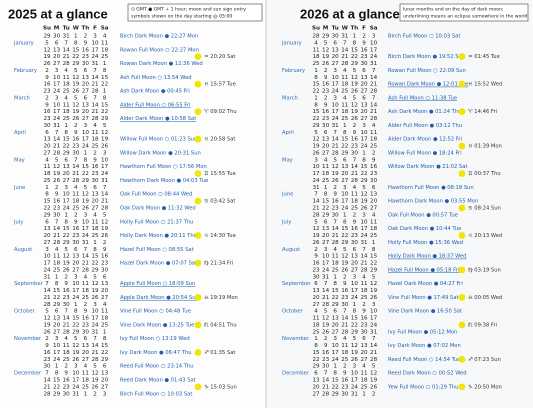 The width and height of the screenshot is (533, 408). Describe the element at coordinates (105, 374) in the screenshot. I see `day-number: 13` at that location.